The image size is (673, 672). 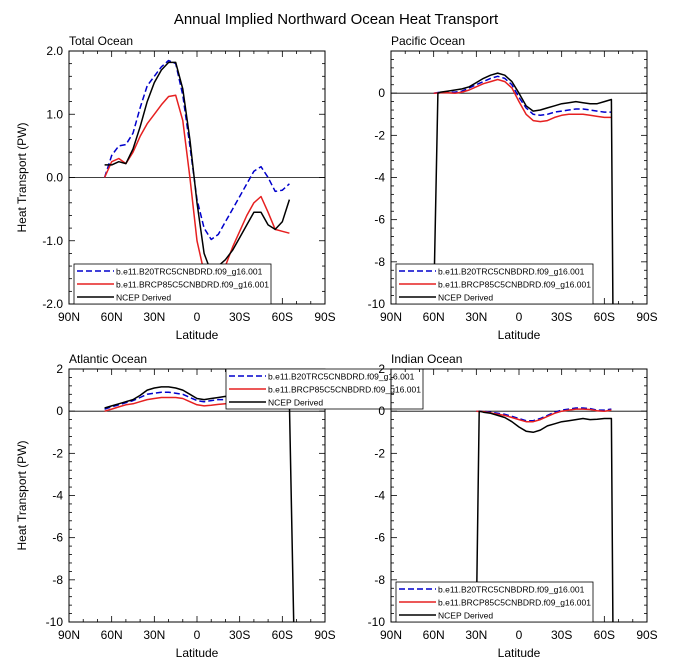 I want to click on y-tick-label: 0.0, so click(x=54, y=178).